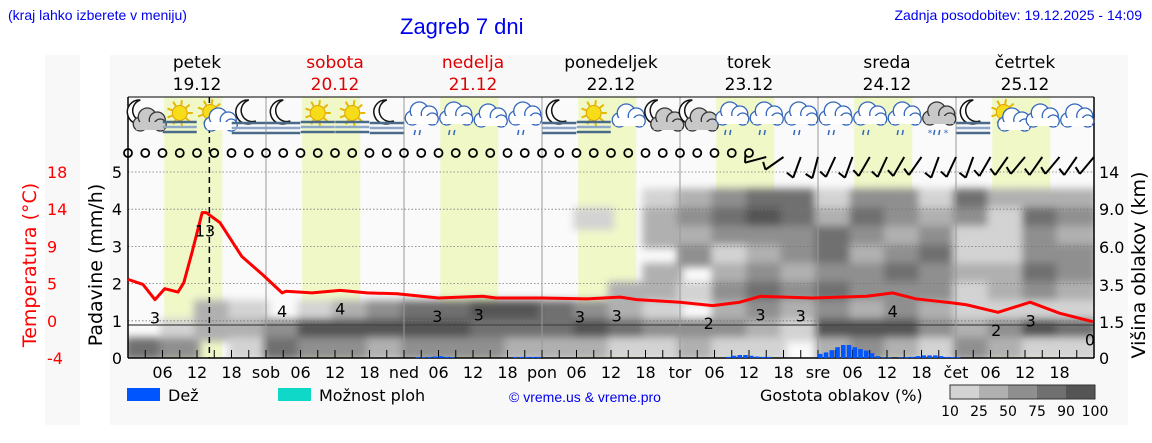  Describe the element at coordinates (580, 317) in the screenshot. I see `temperature-label: 3` at that location.